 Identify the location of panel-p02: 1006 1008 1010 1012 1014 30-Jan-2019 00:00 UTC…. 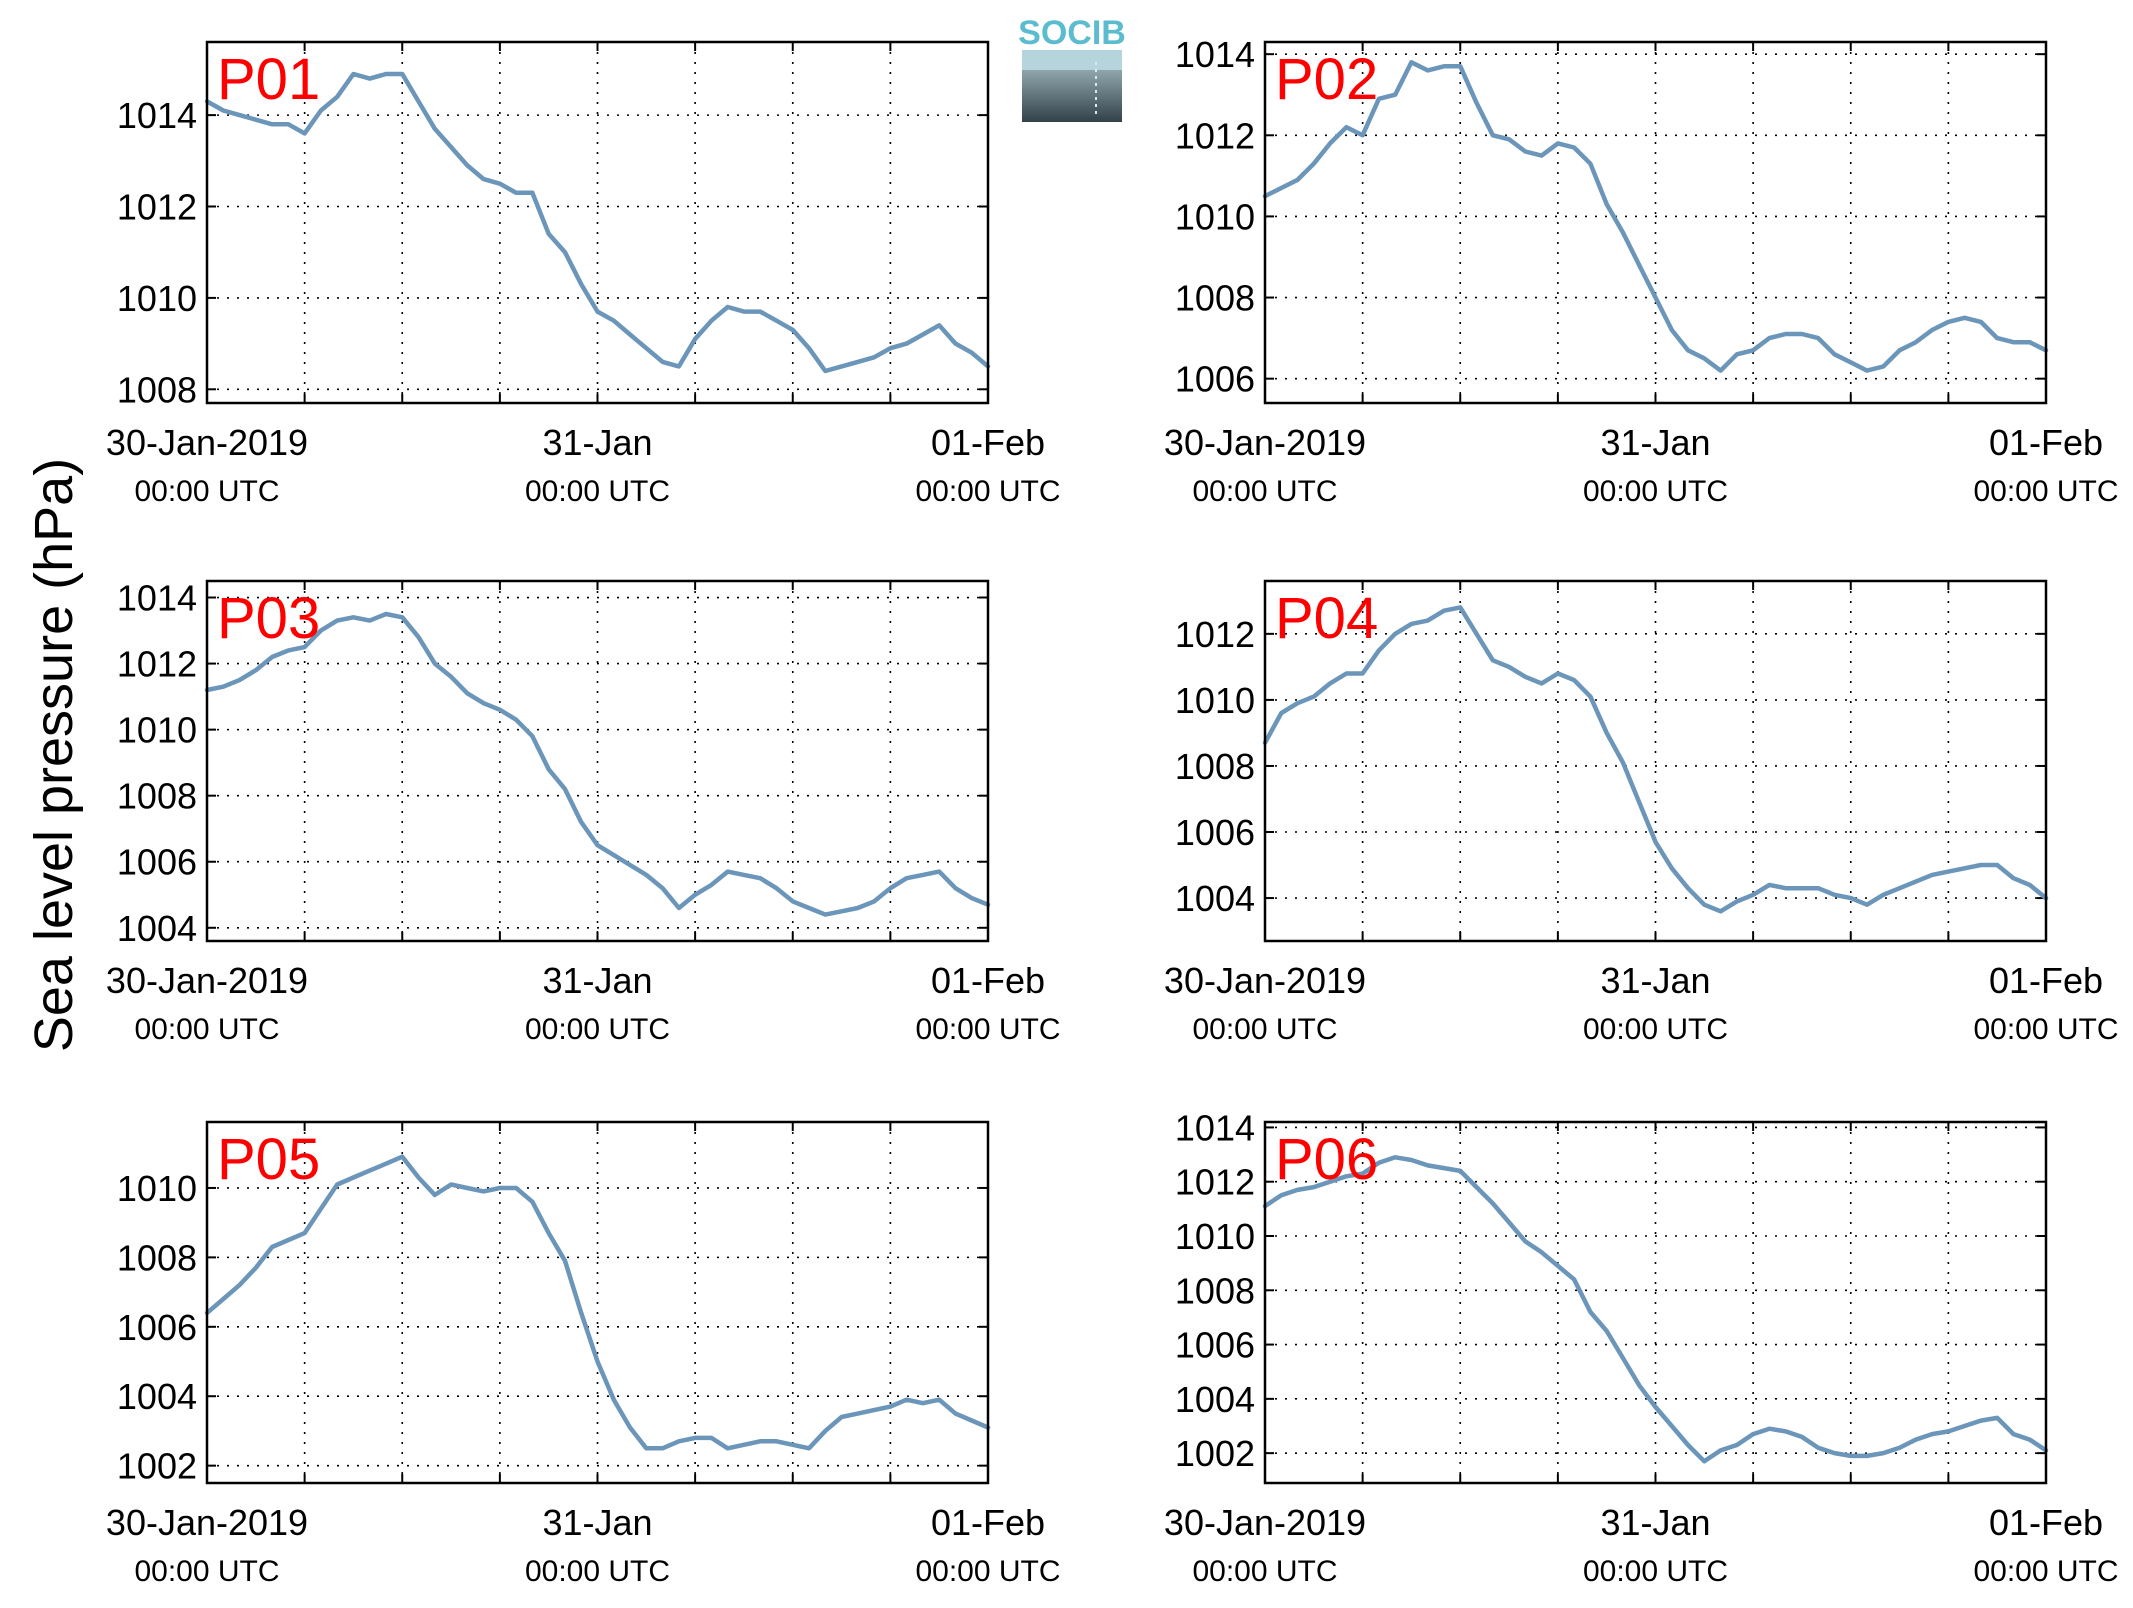
(1641, 271).